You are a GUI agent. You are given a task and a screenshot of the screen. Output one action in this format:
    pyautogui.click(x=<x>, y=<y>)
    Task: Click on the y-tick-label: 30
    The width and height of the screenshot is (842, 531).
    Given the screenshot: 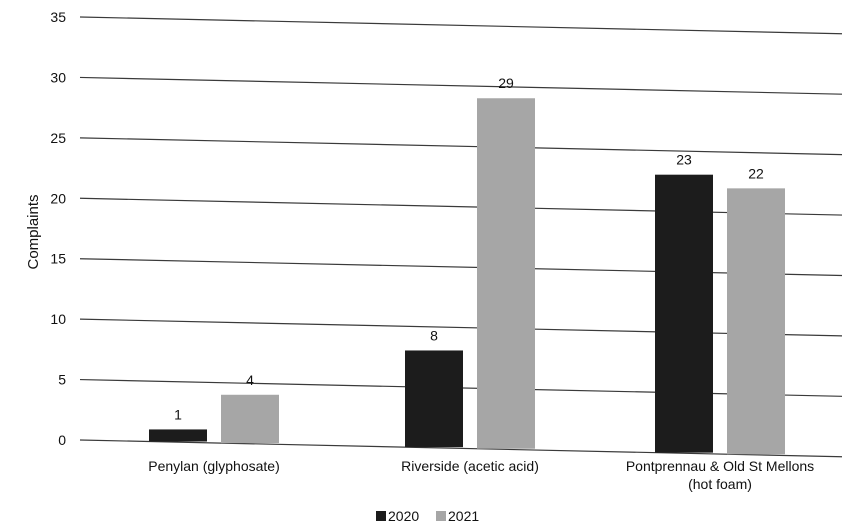 What is the action you would take?
    pyautogui.click(x=58, y=77)
    